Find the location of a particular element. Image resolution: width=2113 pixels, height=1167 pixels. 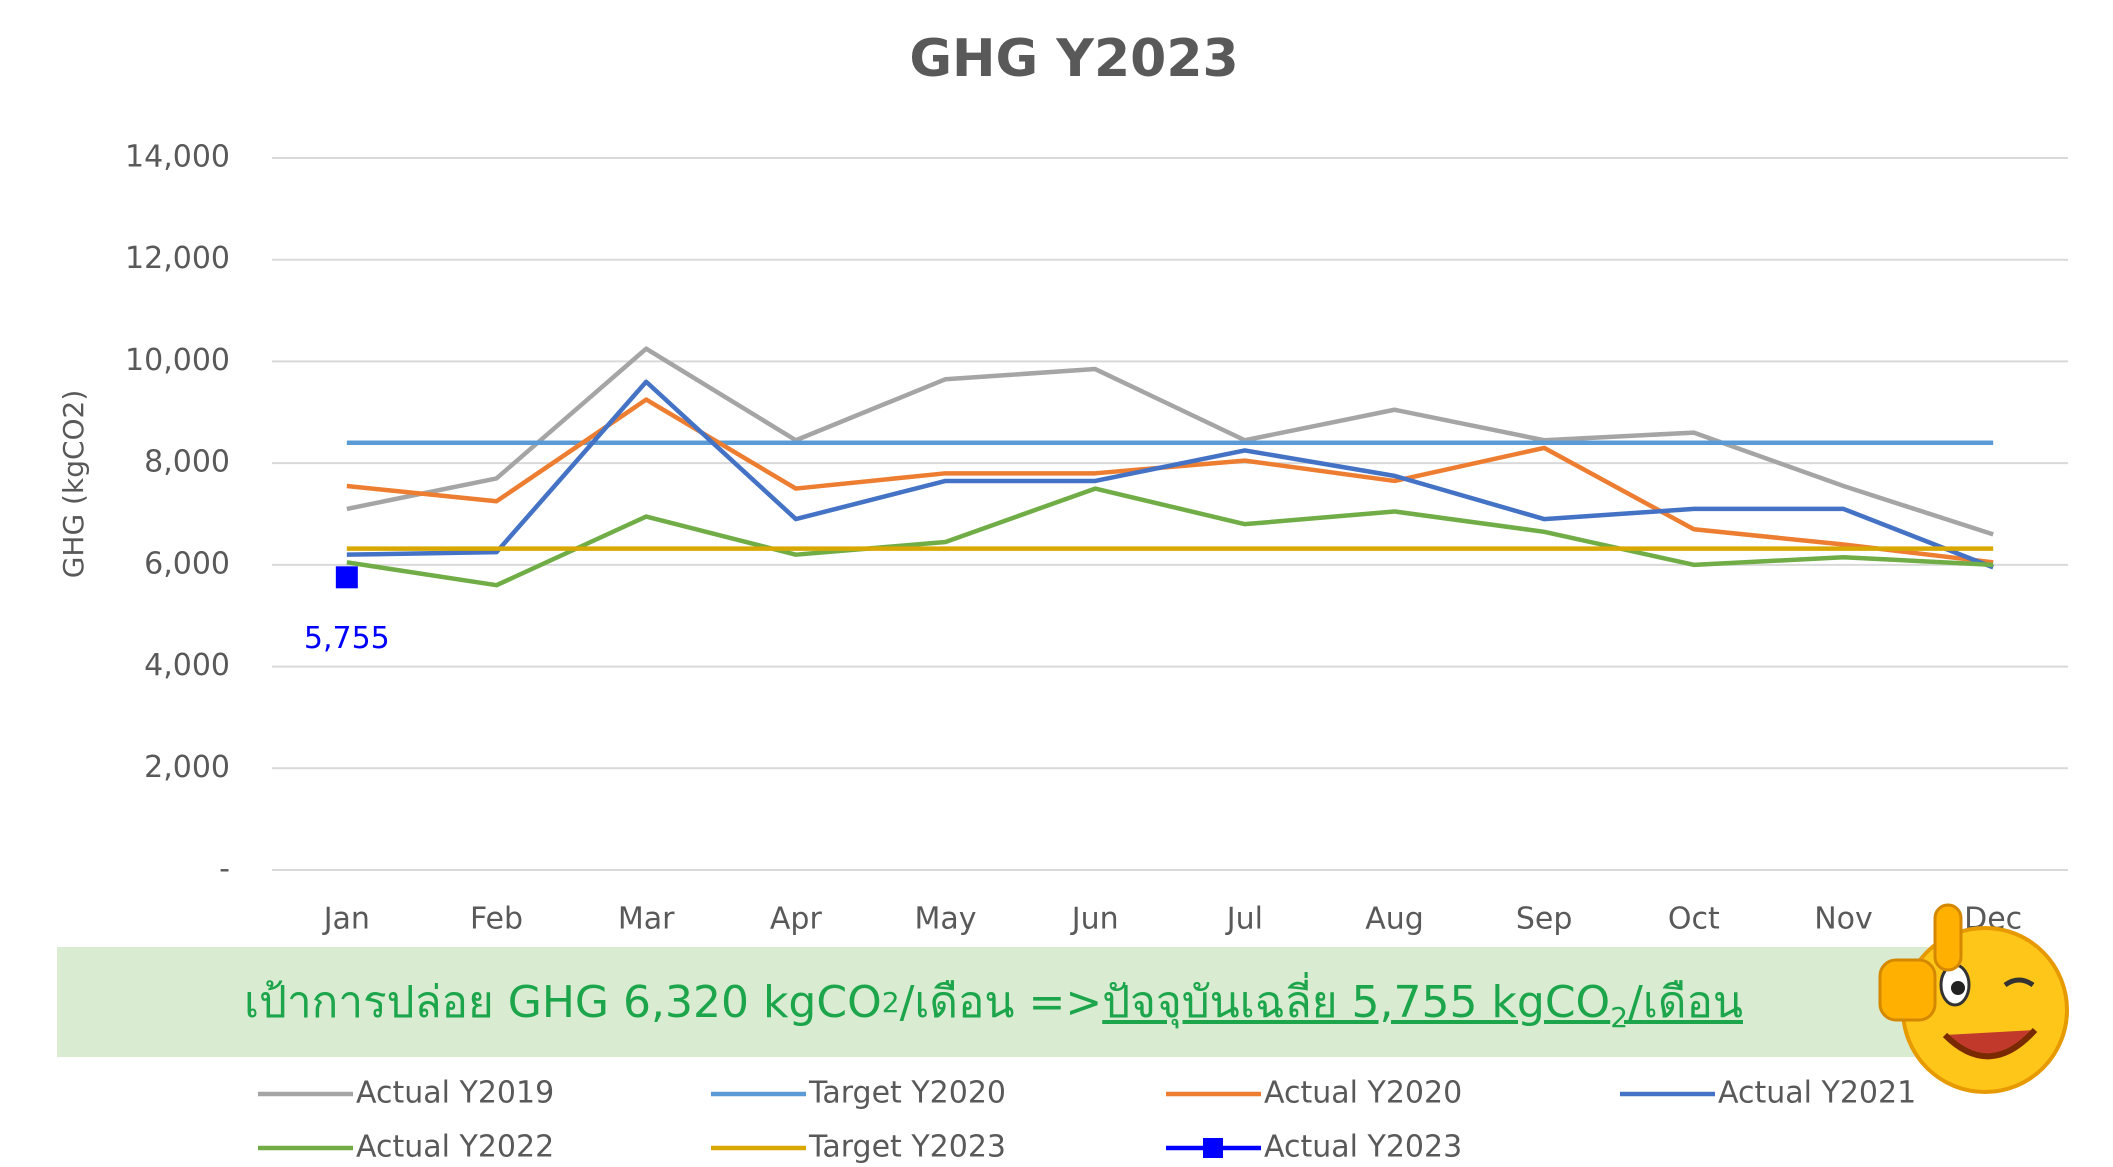

chart-title: GHG Y2023 is located at coordinates (1073, 59).